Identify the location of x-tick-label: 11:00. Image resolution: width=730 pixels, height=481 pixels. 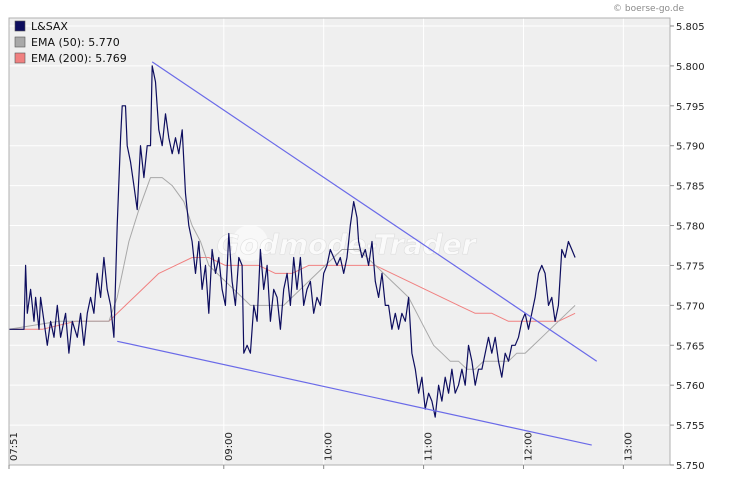
(429, 446).